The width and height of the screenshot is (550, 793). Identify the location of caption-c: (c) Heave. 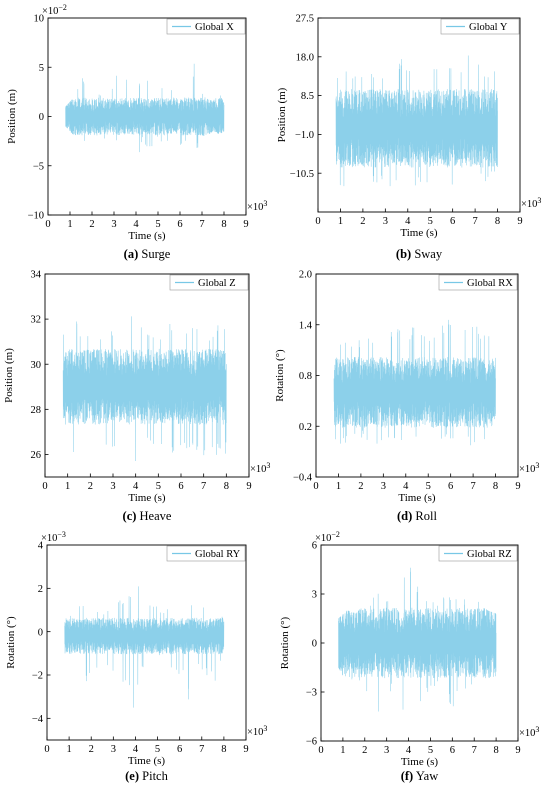
(147, 516).